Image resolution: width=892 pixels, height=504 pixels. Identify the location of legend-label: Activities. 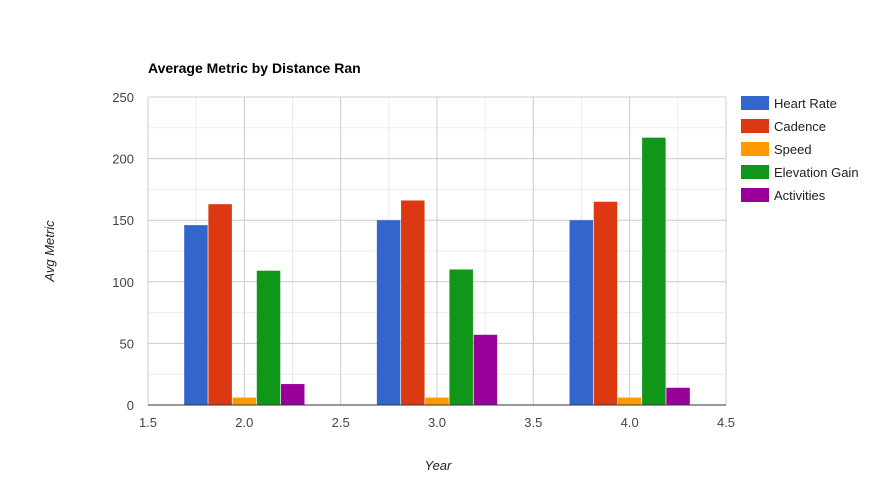
(800, 195).